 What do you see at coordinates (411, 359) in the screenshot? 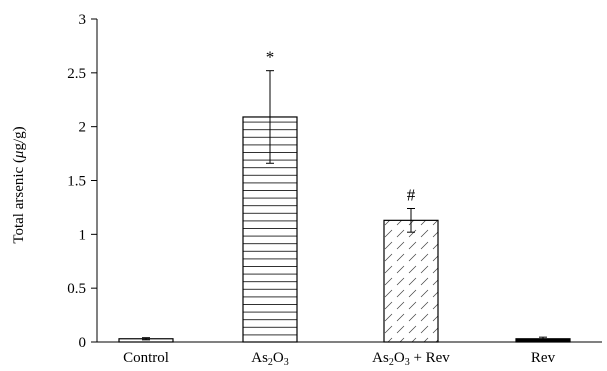
I see `x-category-label-as2o3-rev: As2O3 + Rev` at bounding box center [411, 359].